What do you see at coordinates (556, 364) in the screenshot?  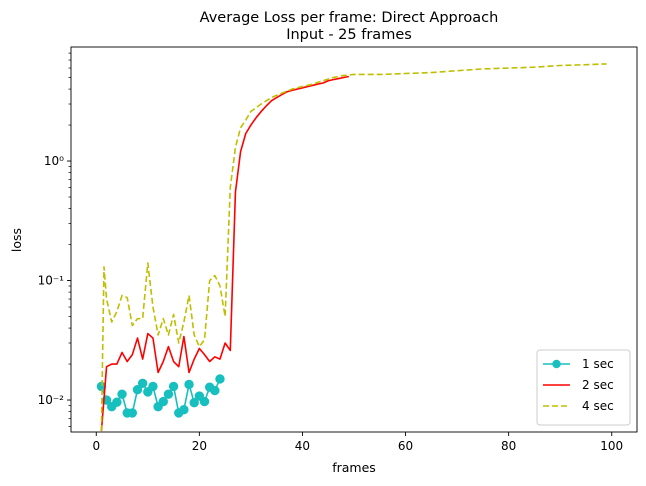 I see `legend-marker` at bounding box center [556, 364].